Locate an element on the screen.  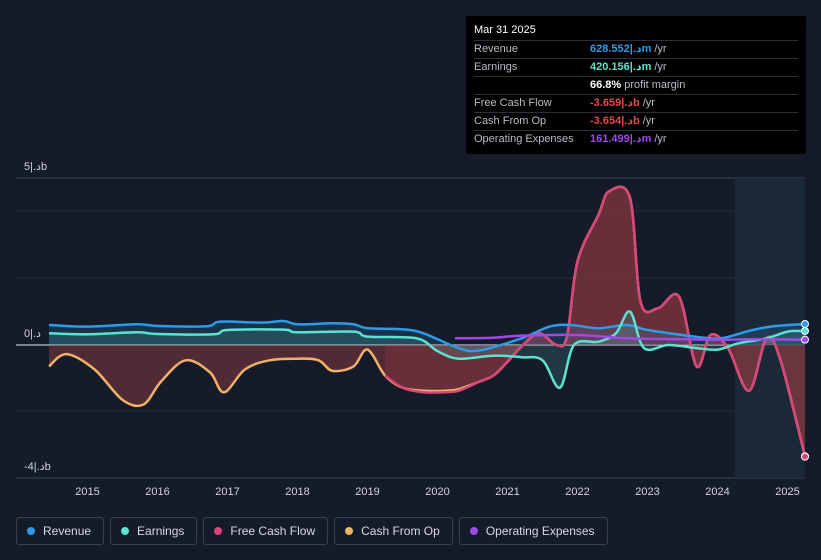
legend-label: Cash From Op is located at coordinates (400, 531).